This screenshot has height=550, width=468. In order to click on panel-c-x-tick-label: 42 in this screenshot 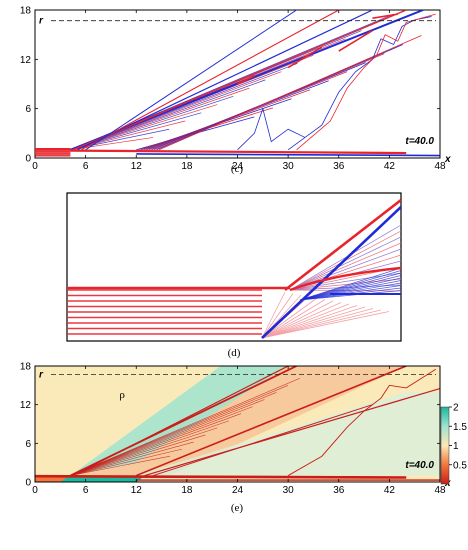, I will do `click(390, 166)`.